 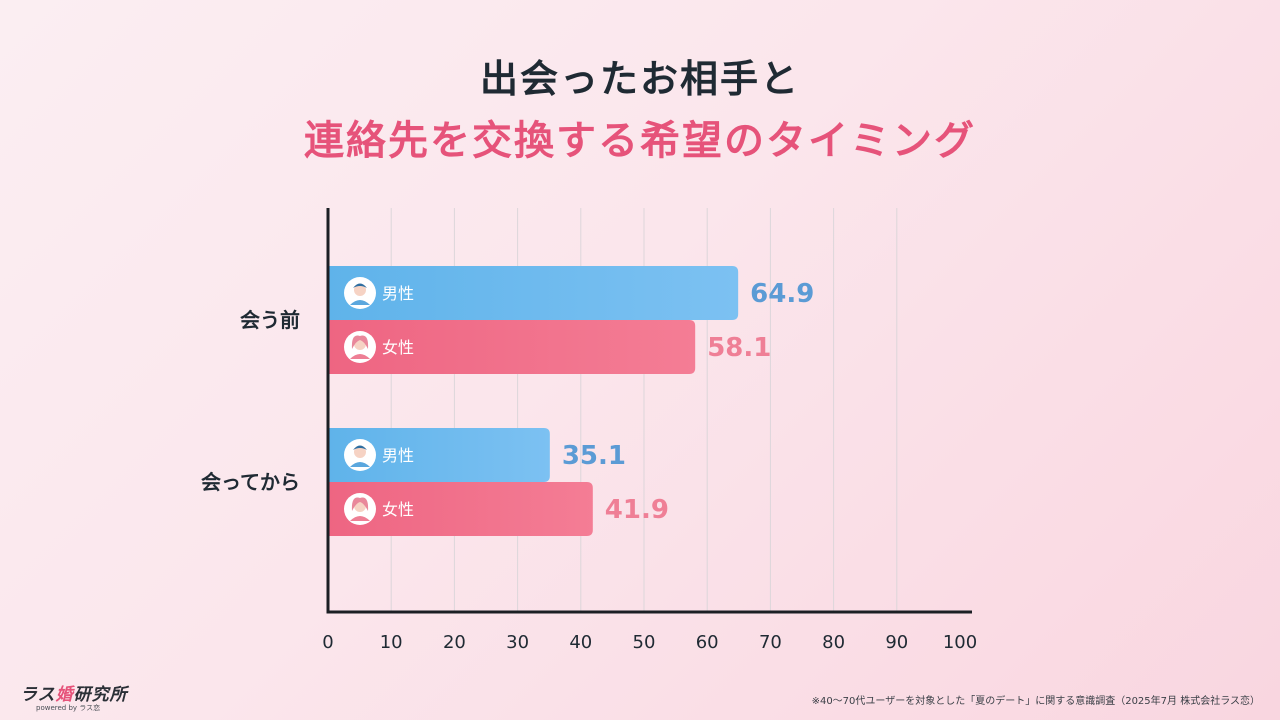 What do you see at coordinates (707, 642) in the screenshot?
I see `x-tick-label: 60` at bounding box center [707, 642].